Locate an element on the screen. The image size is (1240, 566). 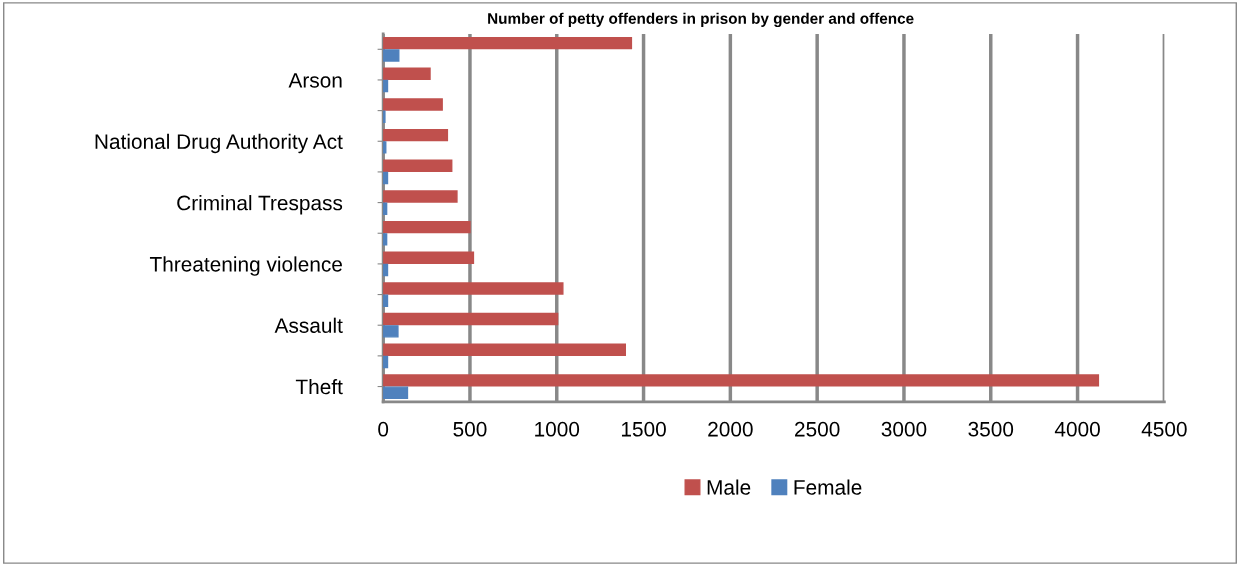
x-tick-label: 0 is located at coordinates (383, 429).